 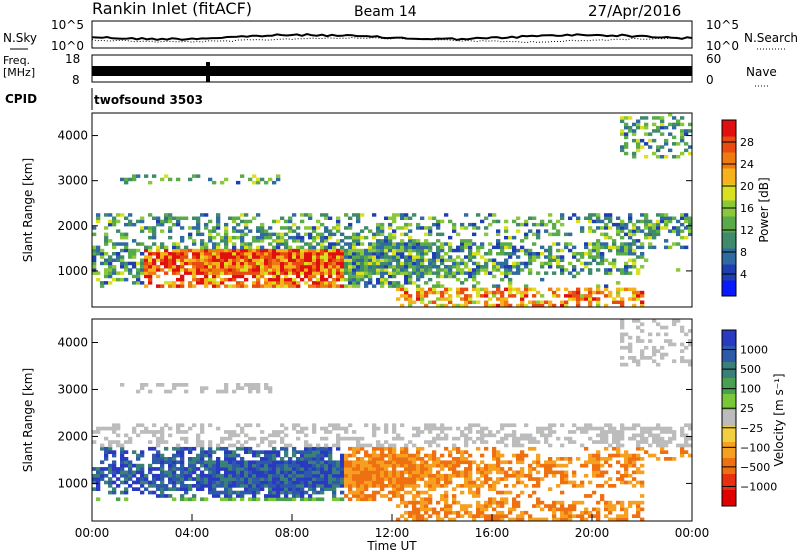 What do you see at coordinates (729, 256) in the screenshot?
I see `power-colorbar-swatch` at bounding box center [729, 256].